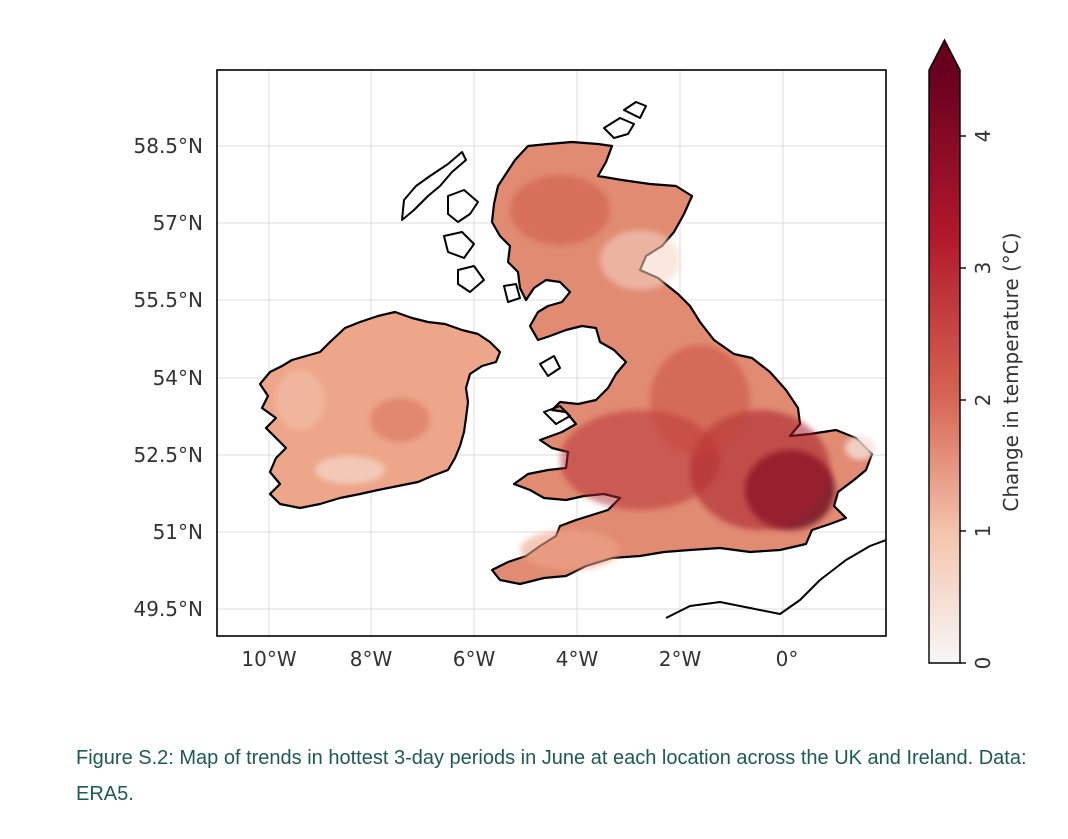  I want to click on lat-label: 58.5°N, so click(169, 146).